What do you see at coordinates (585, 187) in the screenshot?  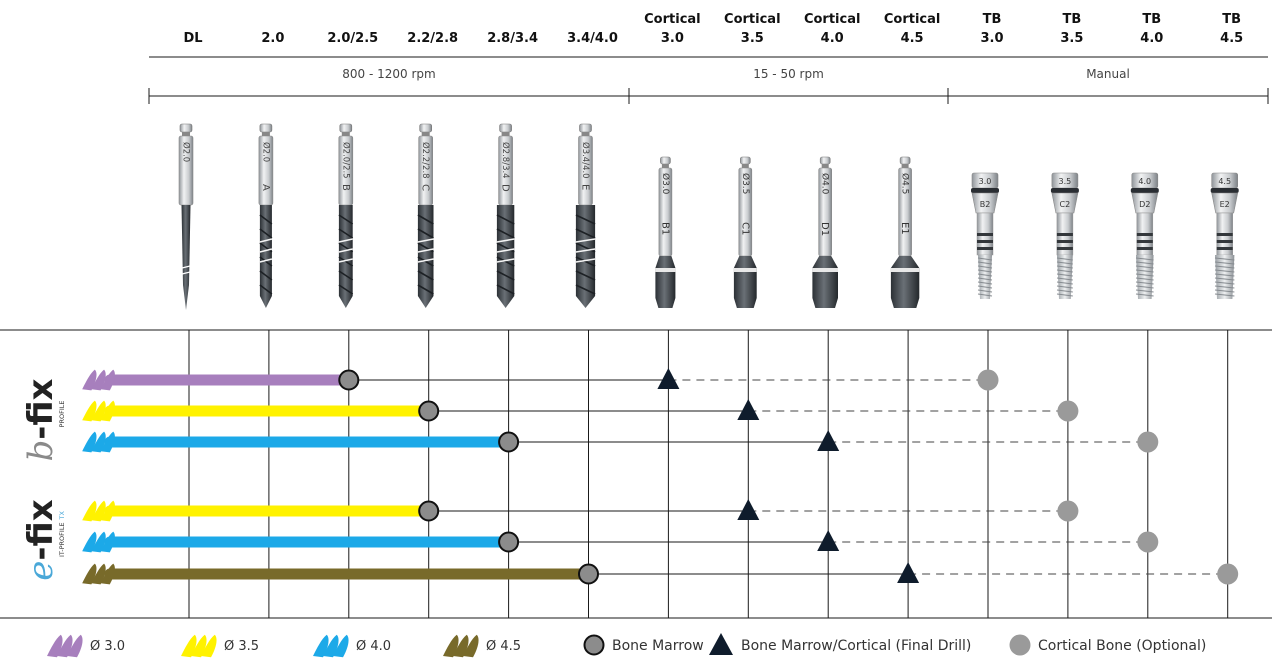 I see `tool-letter: E` at bounding box center [585, 187].